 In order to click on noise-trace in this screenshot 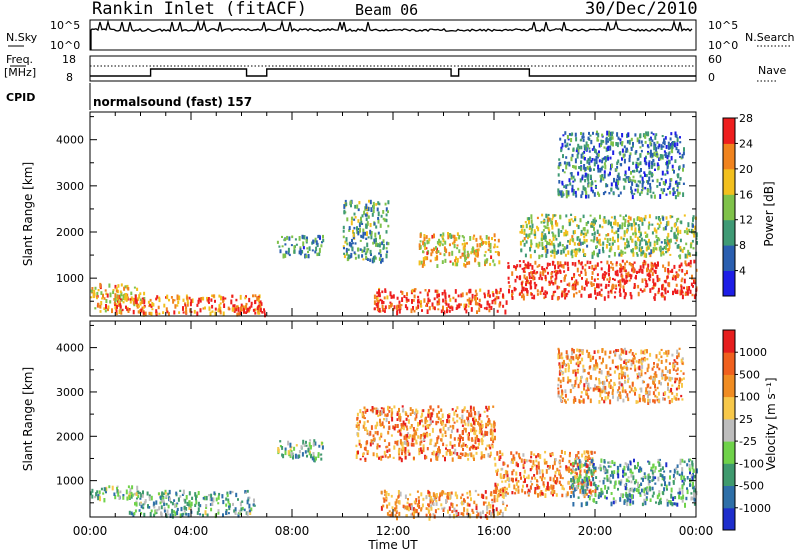, I will do `click(391, 36)`.